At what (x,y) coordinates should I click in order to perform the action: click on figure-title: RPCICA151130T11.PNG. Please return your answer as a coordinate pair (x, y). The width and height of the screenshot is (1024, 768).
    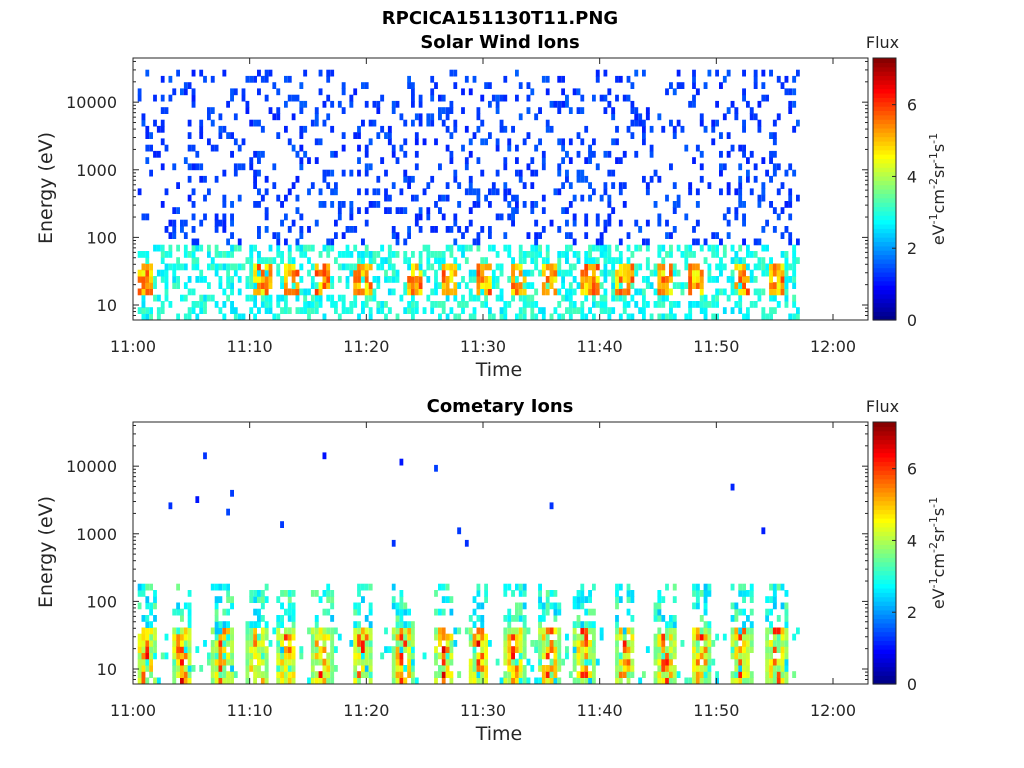
    Looking at the image, I should click on (500, 18).